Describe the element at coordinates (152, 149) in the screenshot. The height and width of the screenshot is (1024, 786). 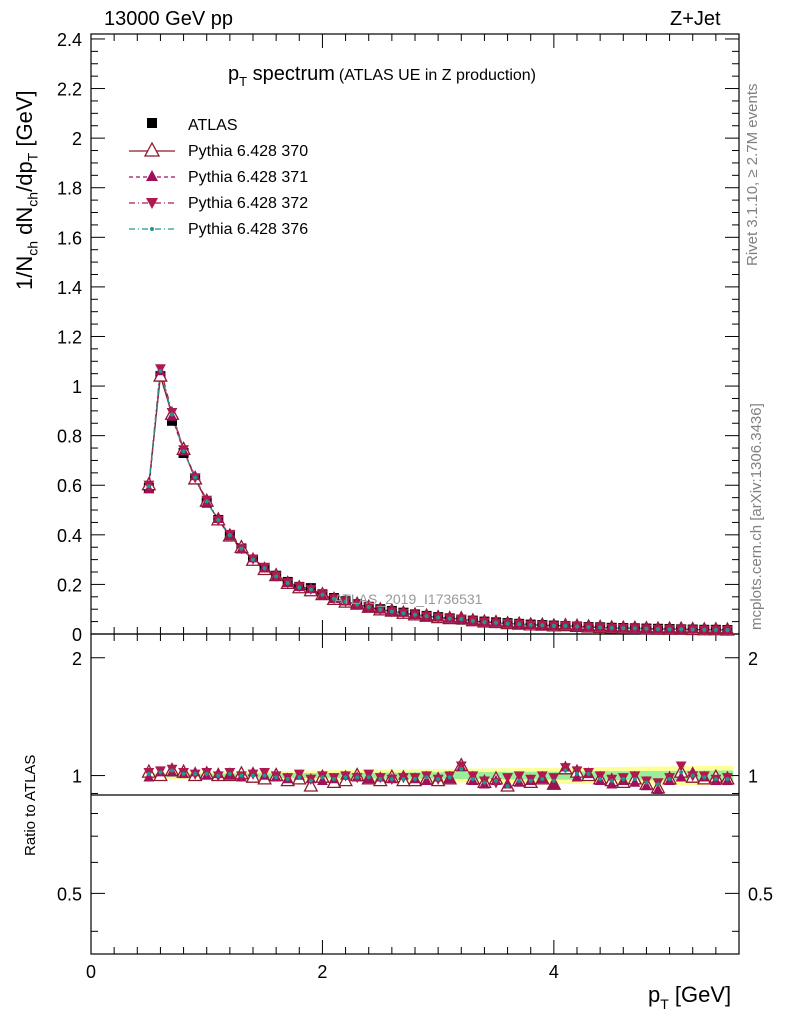
I see `legend-370-marker` at that location.